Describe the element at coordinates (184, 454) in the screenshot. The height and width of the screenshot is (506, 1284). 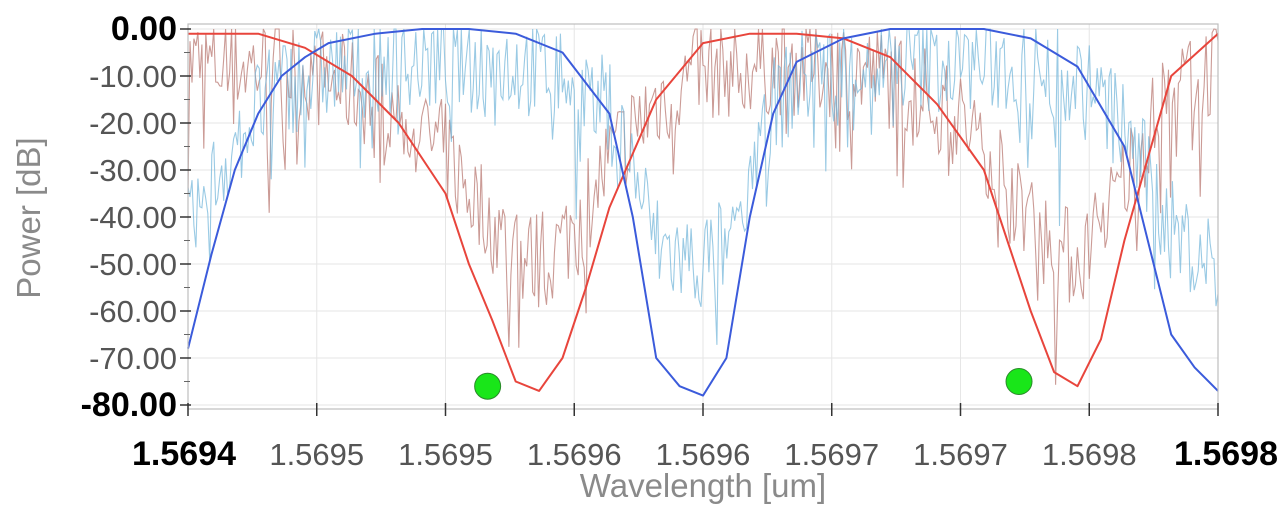
I see `x-tick-label: 1.5694` at that location.